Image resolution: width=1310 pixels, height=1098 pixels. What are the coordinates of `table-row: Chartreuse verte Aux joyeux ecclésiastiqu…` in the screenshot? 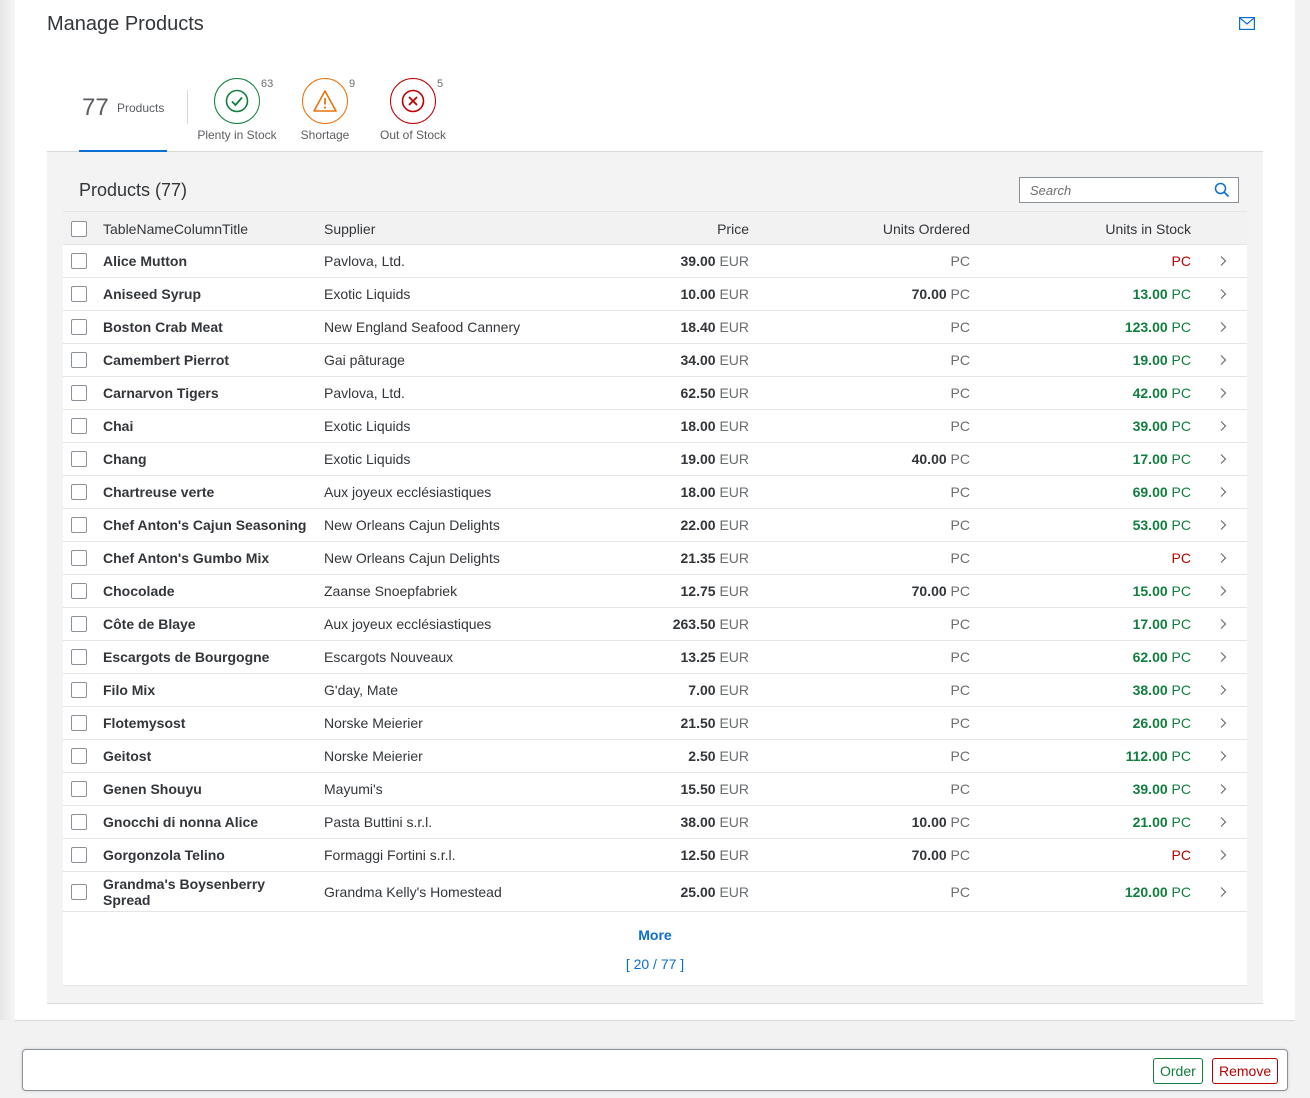 It's located at (655, 492).